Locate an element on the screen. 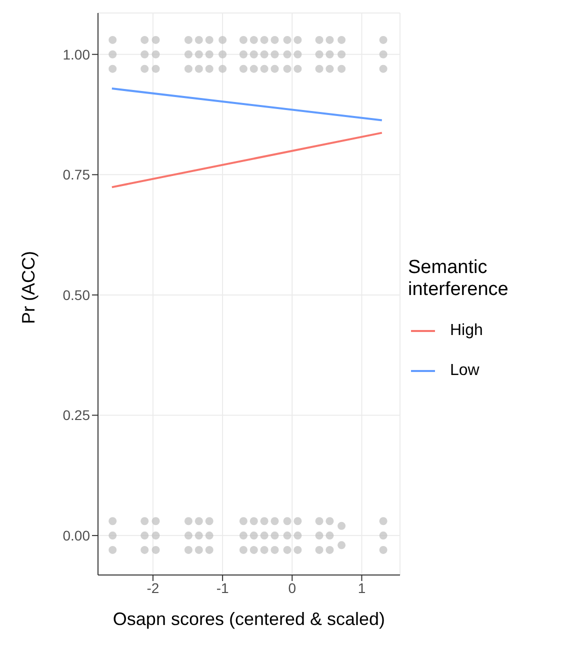  y-tick-label: 0.00 is located at coordinates (76, 536).